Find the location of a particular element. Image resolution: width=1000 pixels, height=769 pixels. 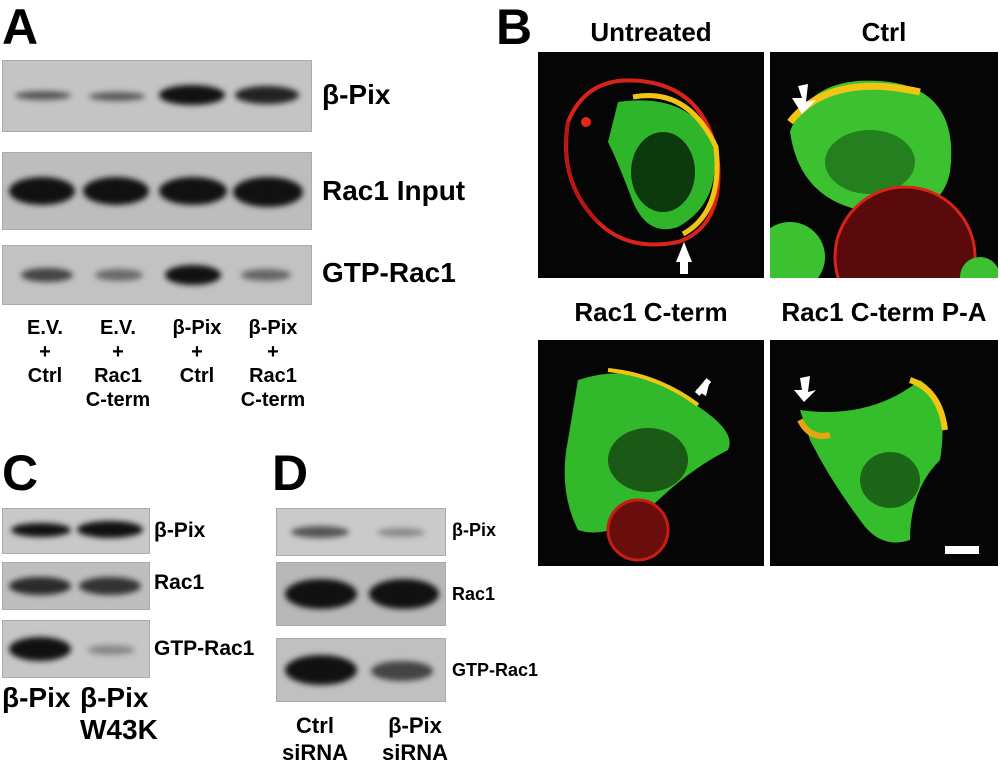

lane-d-1: Ctrl siRNA is located at coordinates (314, 739).